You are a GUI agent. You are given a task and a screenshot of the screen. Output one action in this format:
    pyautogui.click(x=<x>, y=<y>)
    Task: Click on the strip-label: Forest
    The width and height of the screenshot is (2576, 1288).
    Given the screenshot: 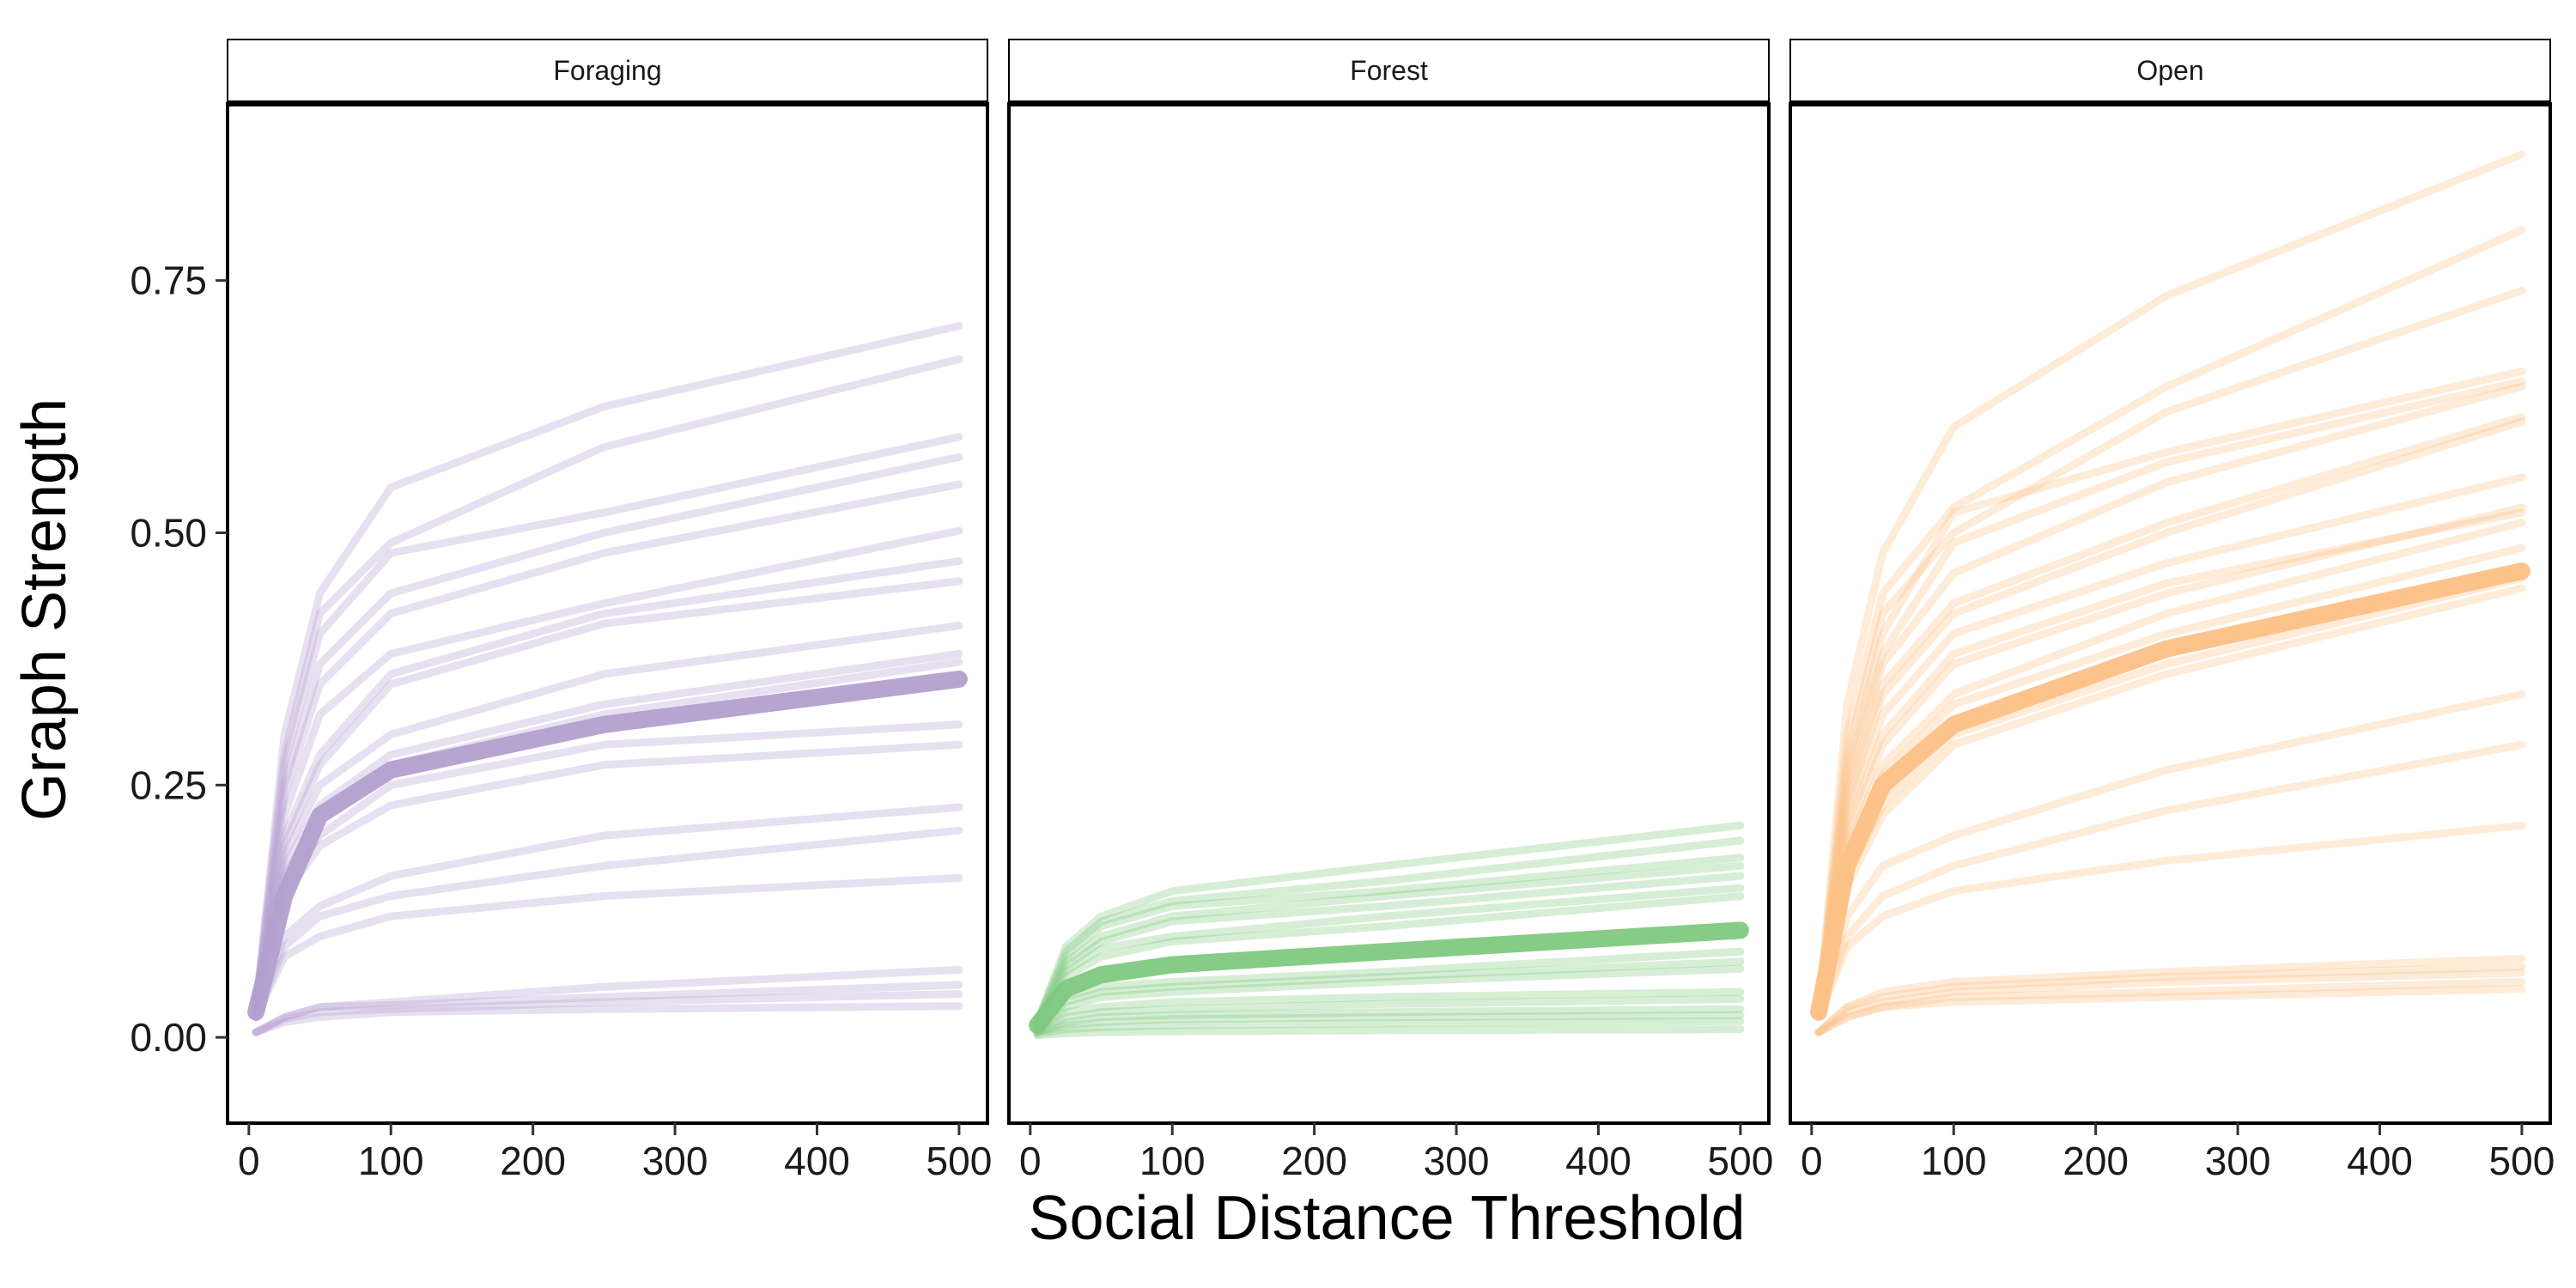 What is the action you would take?
    pyautogui.click(x=1389, y=70)
    